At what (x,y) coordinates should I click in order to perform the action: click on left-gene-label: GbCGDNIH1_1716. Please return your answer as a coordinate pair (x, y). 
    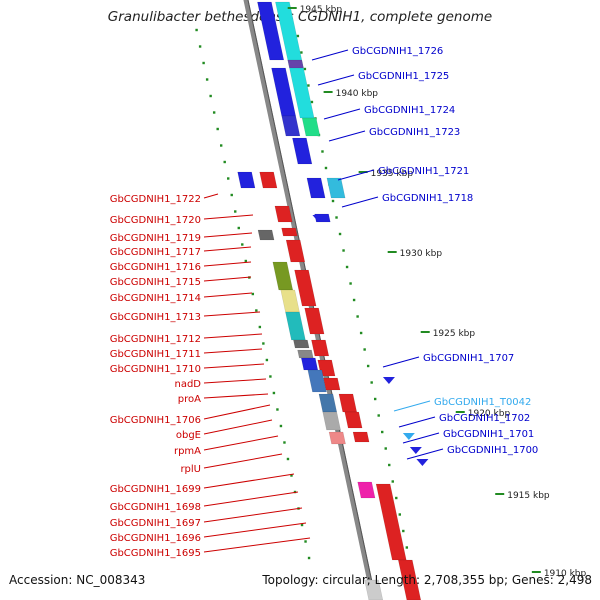
    Looking at the image, I should click on (155, 267).